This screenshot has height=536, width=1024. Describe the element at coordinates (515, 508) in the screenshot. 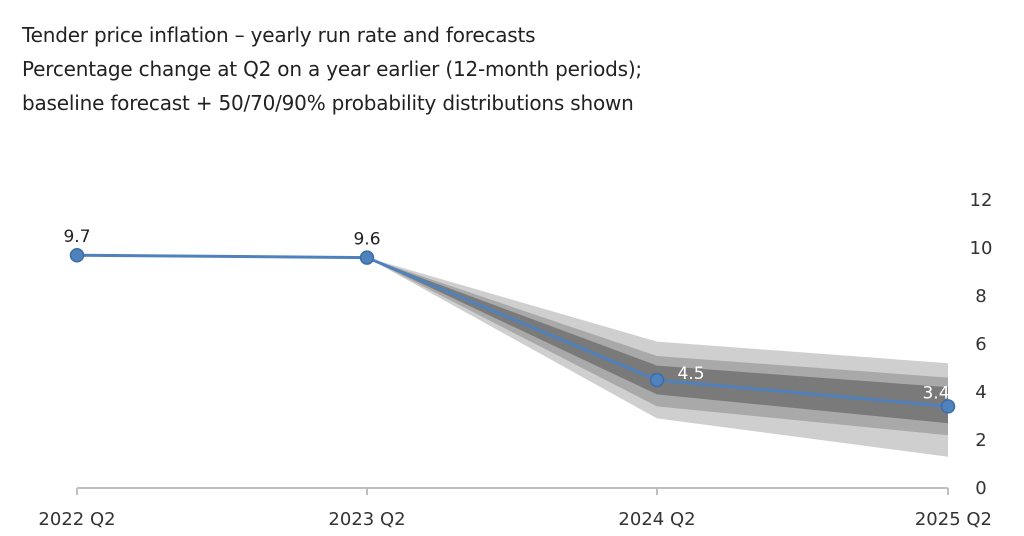

I see `x-axis: 2022 Q2 2023 Q2 2024 Q2 2025 Q2` at that location.